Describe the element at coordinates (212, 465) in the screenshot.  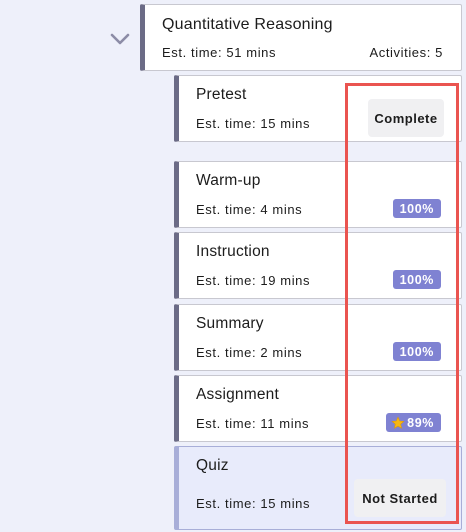
I see `activity-title: Quiz` at that location.